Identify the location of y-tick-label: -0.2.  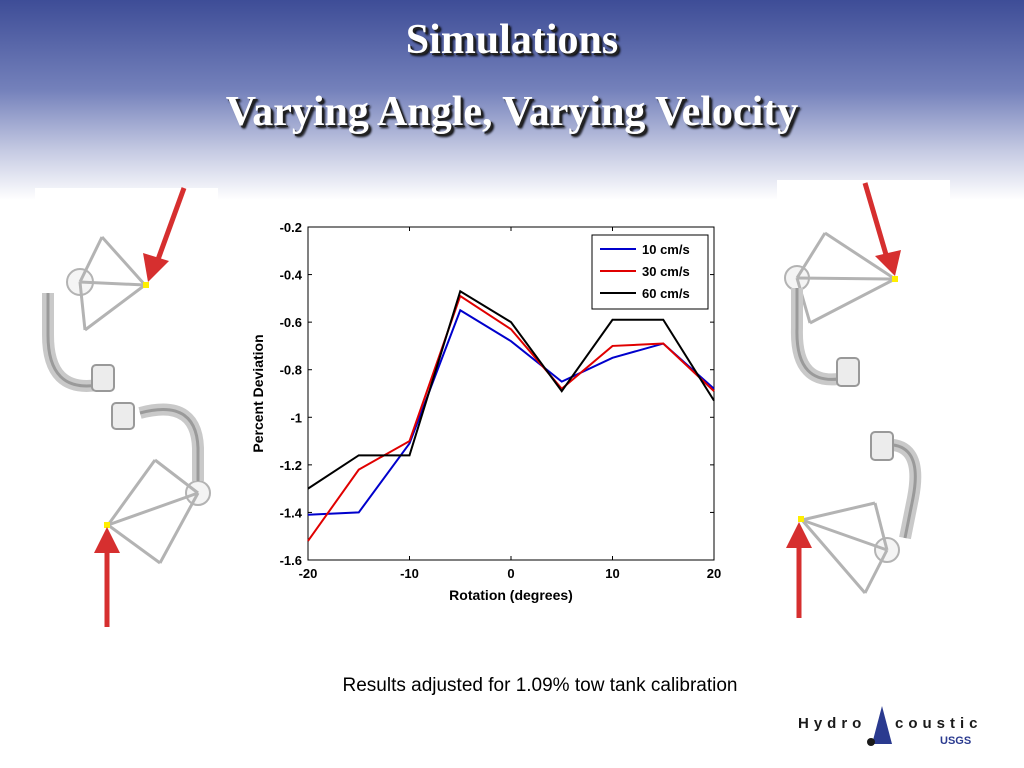
(291, 227).